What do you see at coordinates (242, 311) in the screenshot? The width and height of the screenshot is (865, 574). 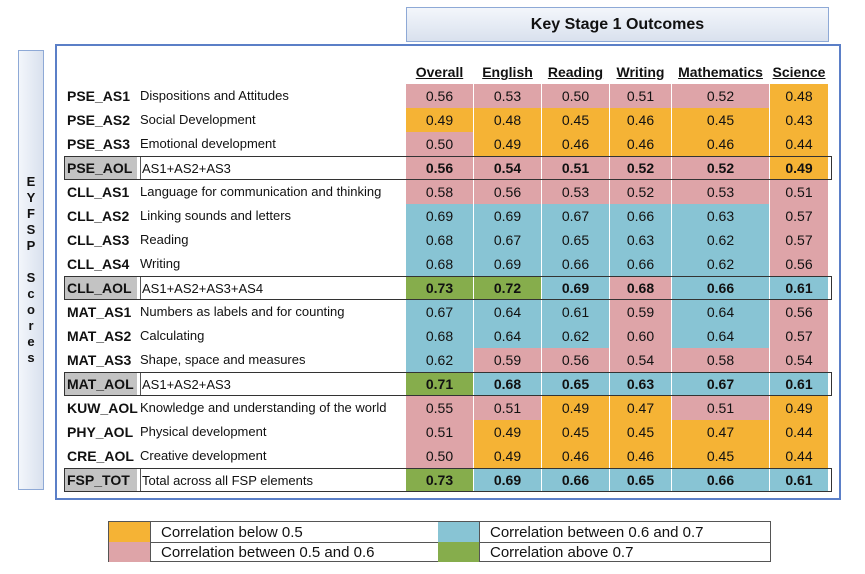 I see `row-description: Numbers as labels and for counting` at bounding box center [242, 311].